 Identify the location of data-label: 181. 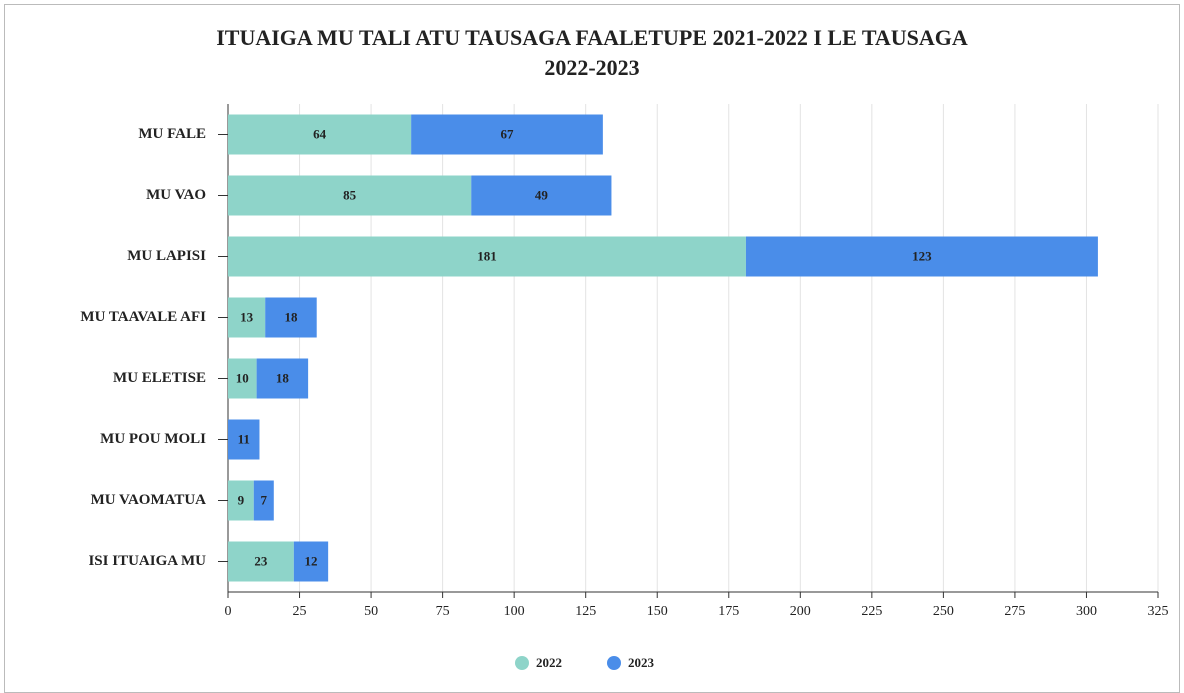
(487, 255).